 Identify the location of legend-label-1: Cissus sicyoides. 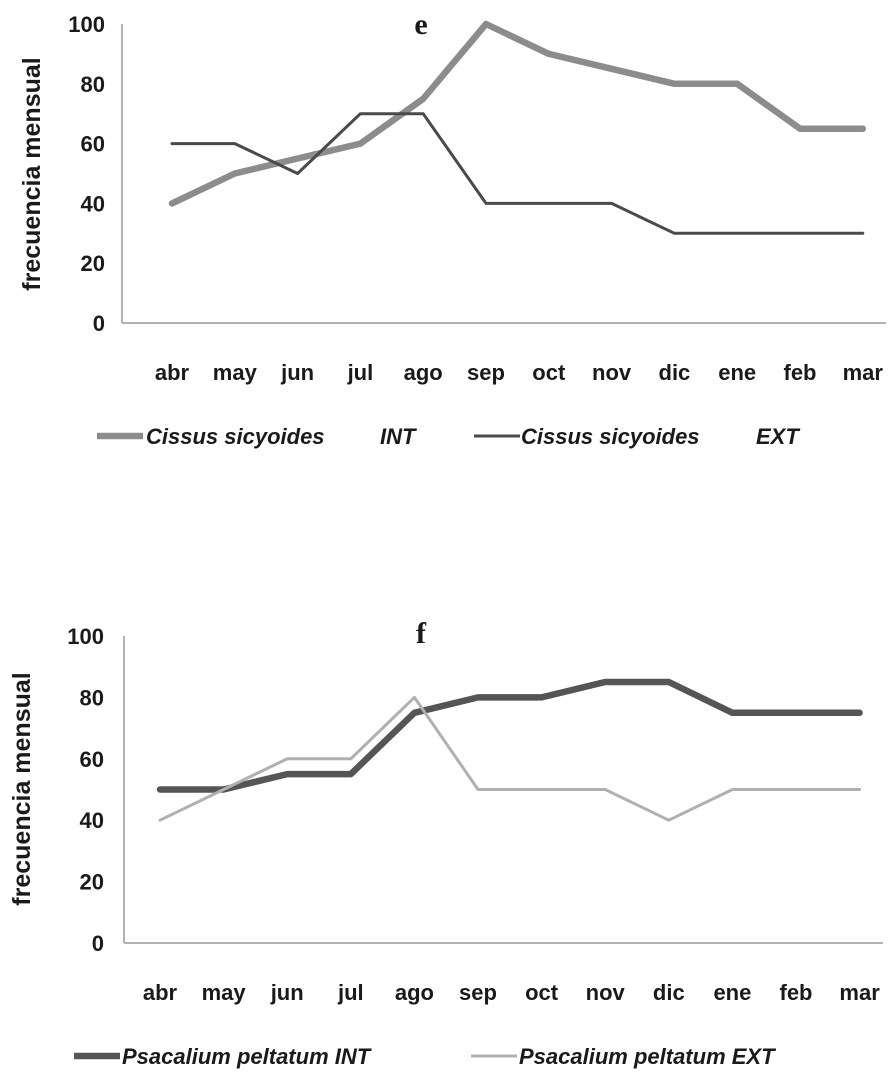
(610, 436).